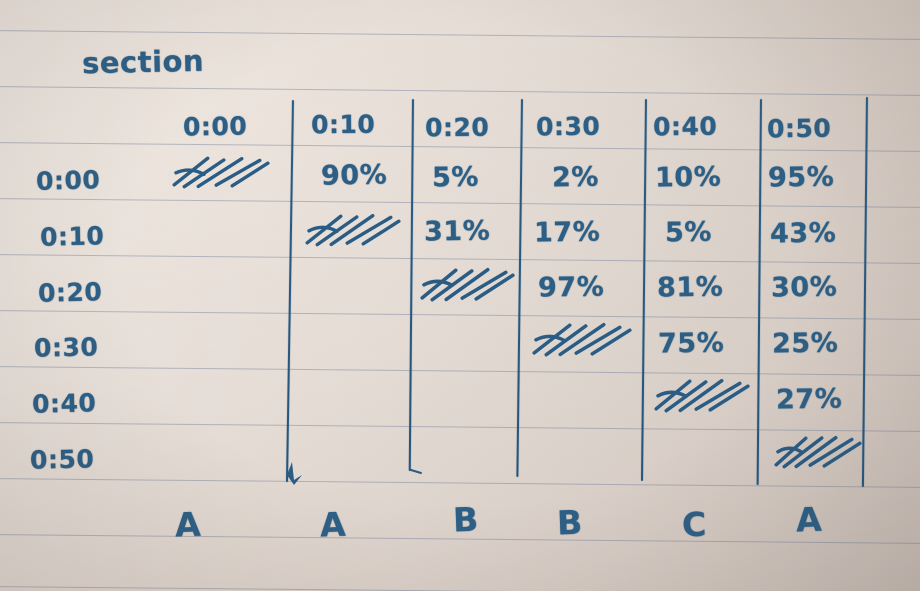  Describe the element at coordinates (455, 177) in the screenshot. I see `cell-0-2: 5%` at that location.